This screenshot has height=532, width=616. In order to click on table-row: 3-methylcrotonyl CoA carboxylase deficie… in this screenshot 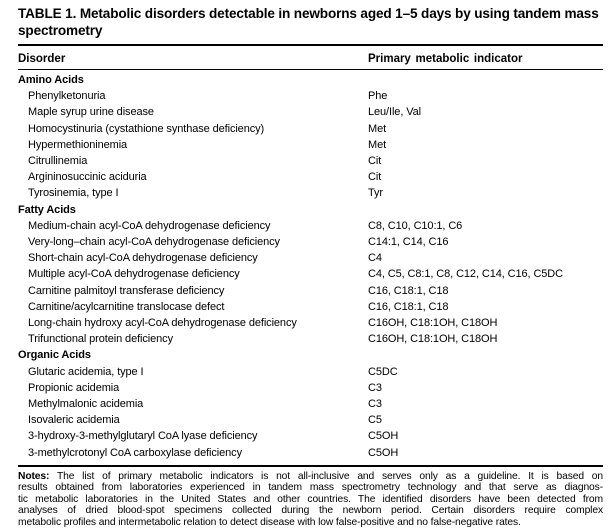, I will do `click(310, 453)`.